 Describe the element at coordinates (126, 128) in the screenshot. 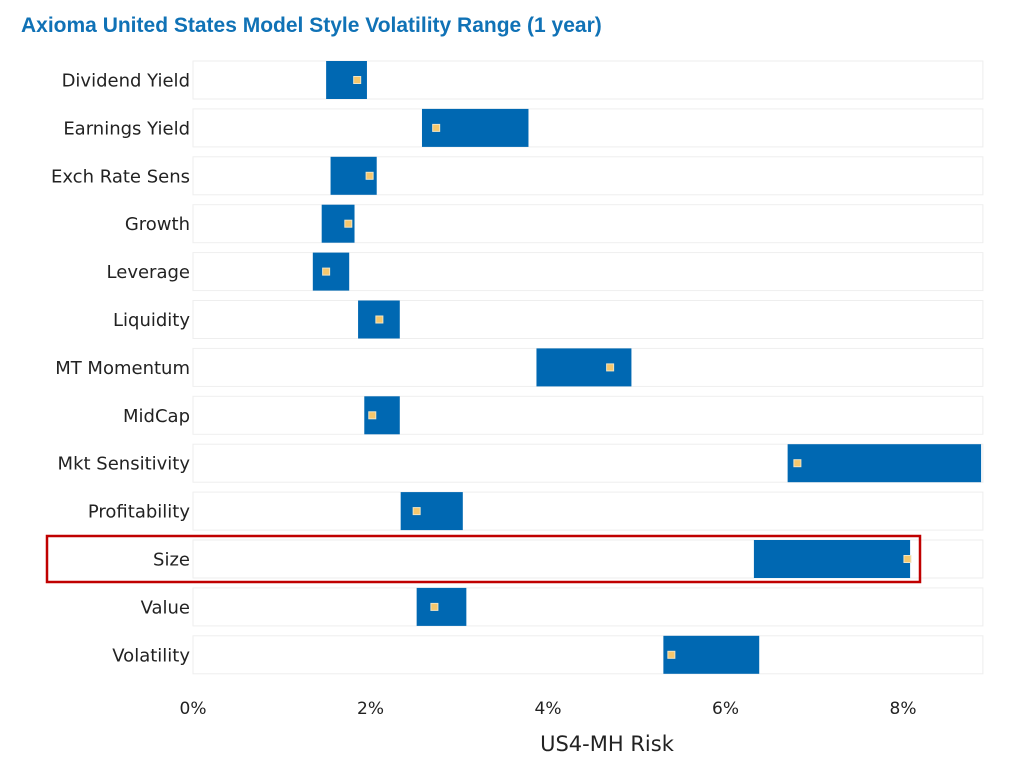

I see `category-label-earnings-yield: Earnings Yield` at that location.